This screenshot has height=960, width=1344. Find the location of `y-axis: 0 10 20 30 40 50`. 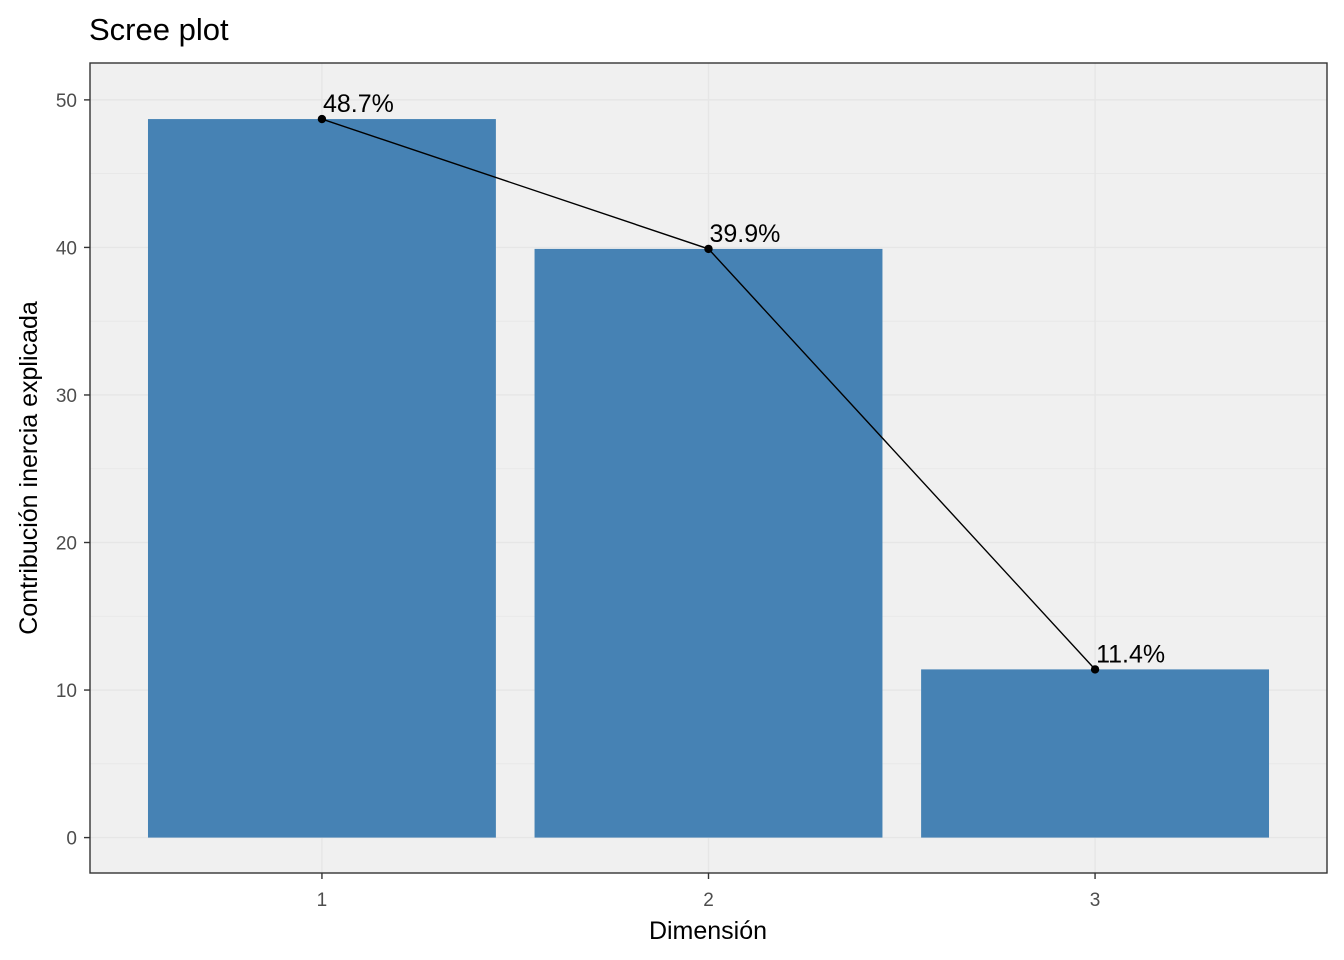

y-axis: 0 10 20 30 40 50 is located at coordinates (73, 470).